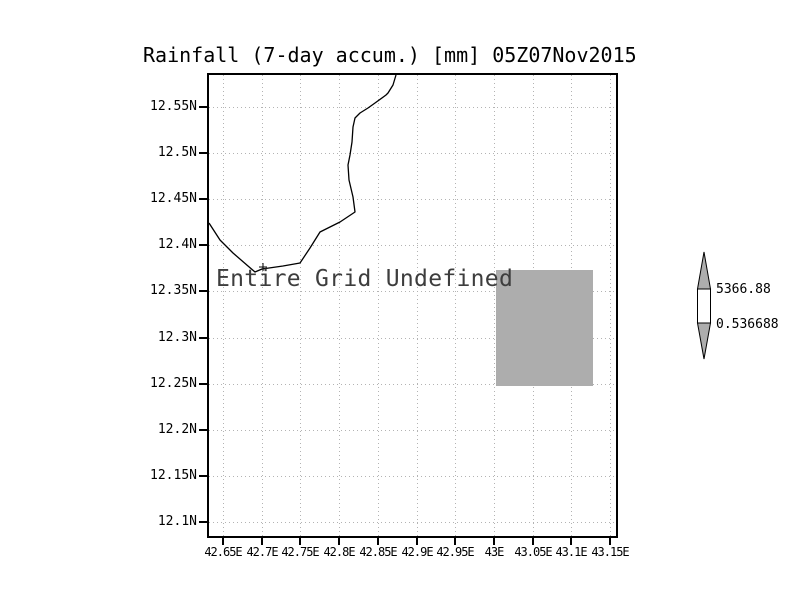 Image resolution: width=792 pixels, height=612 pixels. Describe the element at coordinates (177, 521) in the screenshot. I see `y-axis-label: 12.1N` at that location.